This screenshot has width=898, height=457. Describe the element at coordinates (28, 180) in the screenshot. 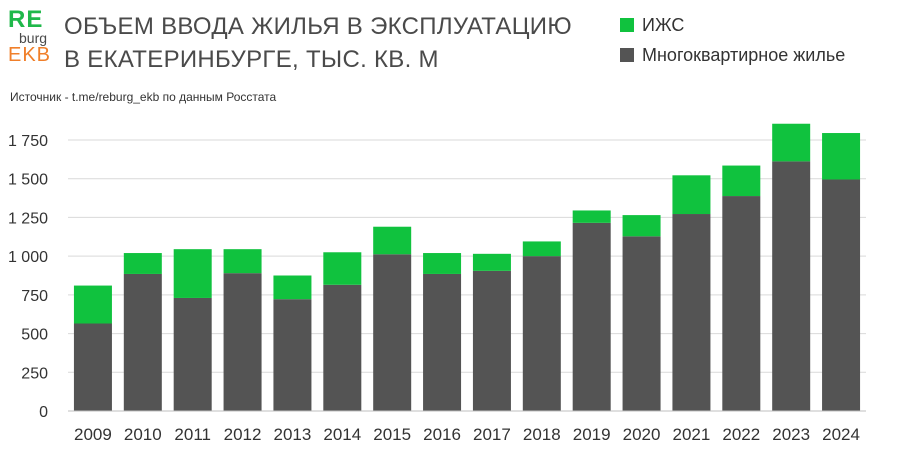

I see `y-tick-label: 1 500` at that location.